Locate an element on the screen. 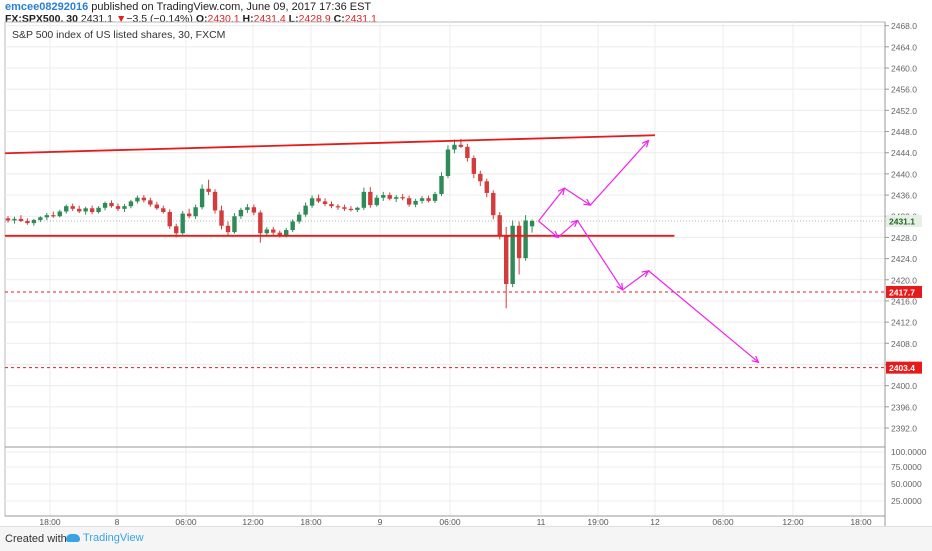 The height and width of the screenshot is (551, 932). tradingview-logo: TradingView is located at coordinates (105, 538).